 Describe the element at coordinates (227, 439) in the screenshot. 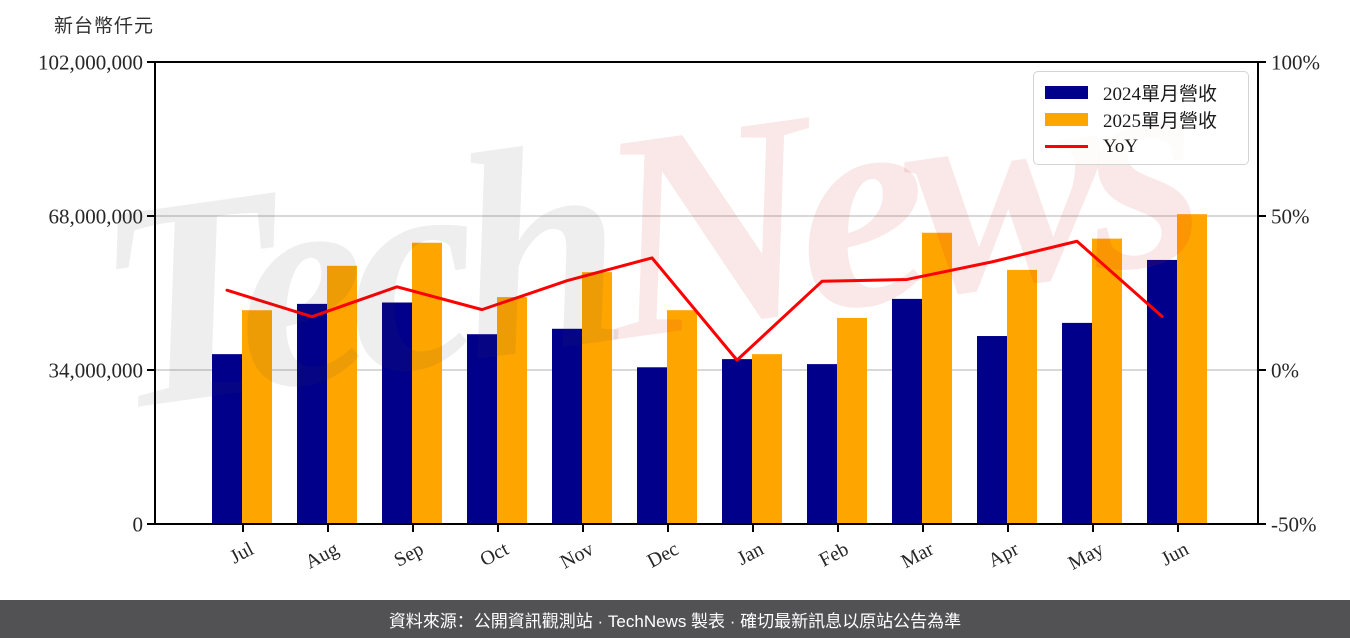

I see `bar-2024-Jul` at that location.